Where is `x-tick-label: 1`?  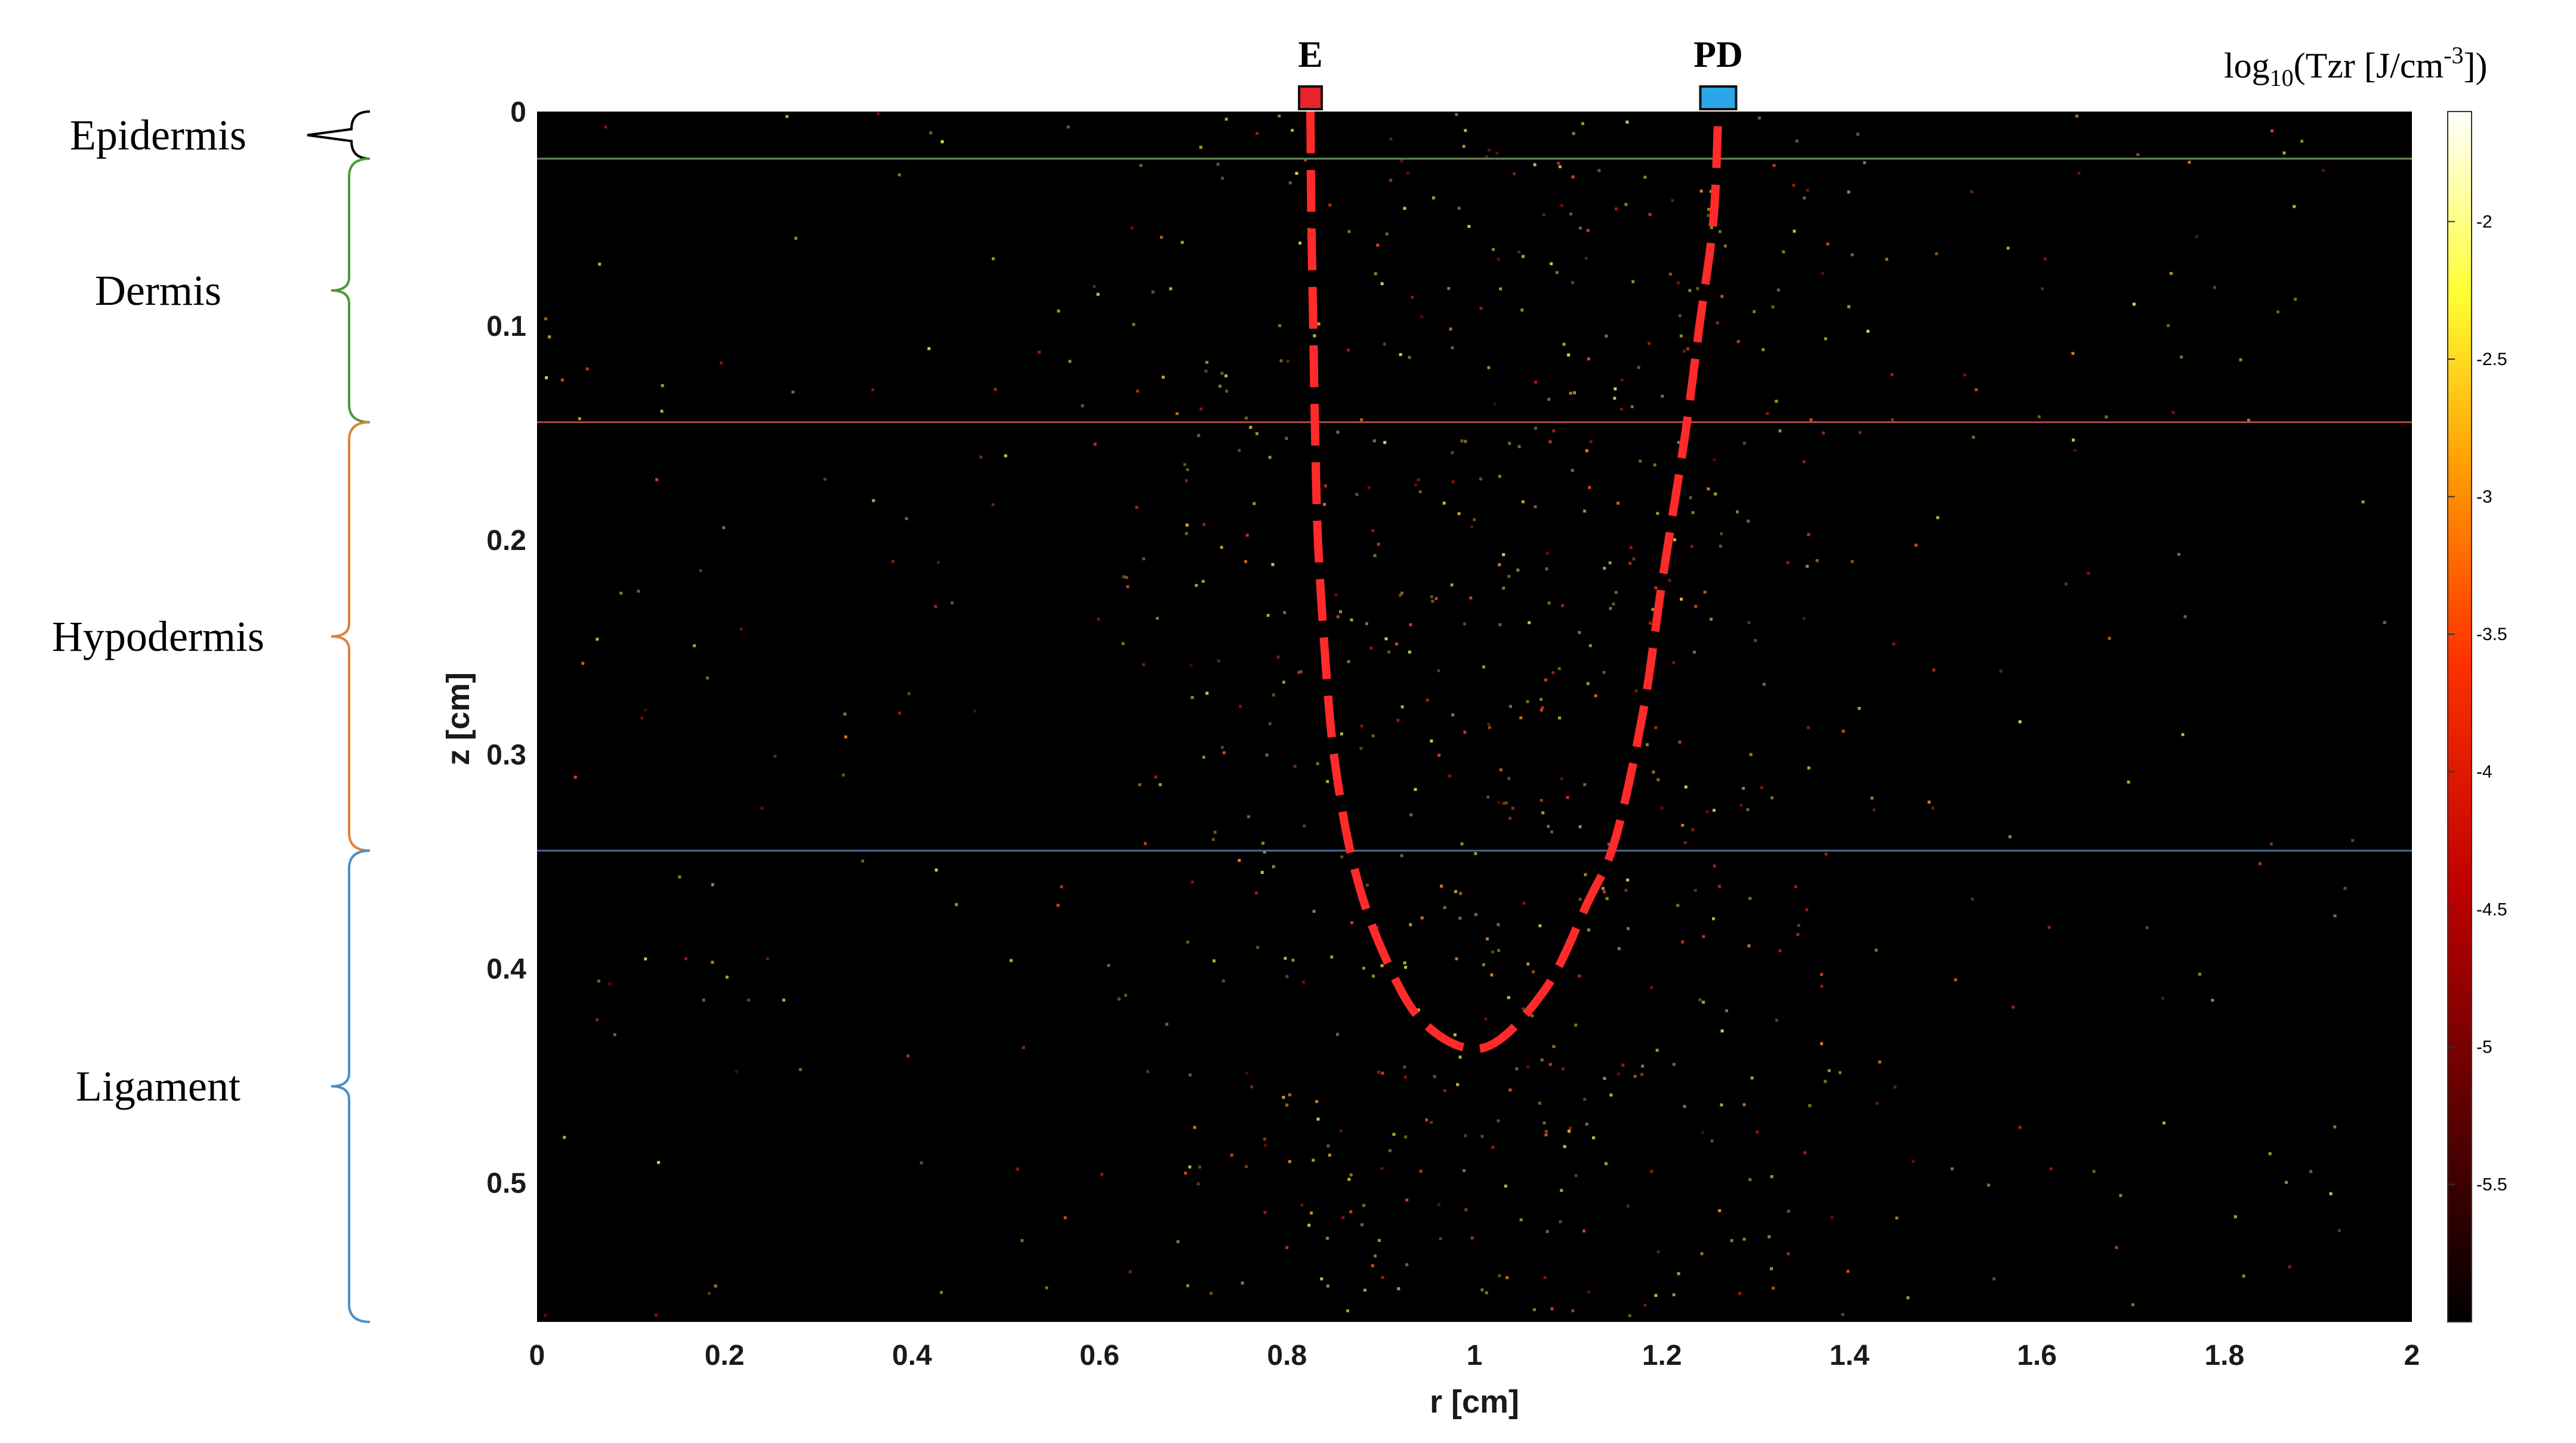 x-tick-label: 1 is located at coordinates (1475, 1355).